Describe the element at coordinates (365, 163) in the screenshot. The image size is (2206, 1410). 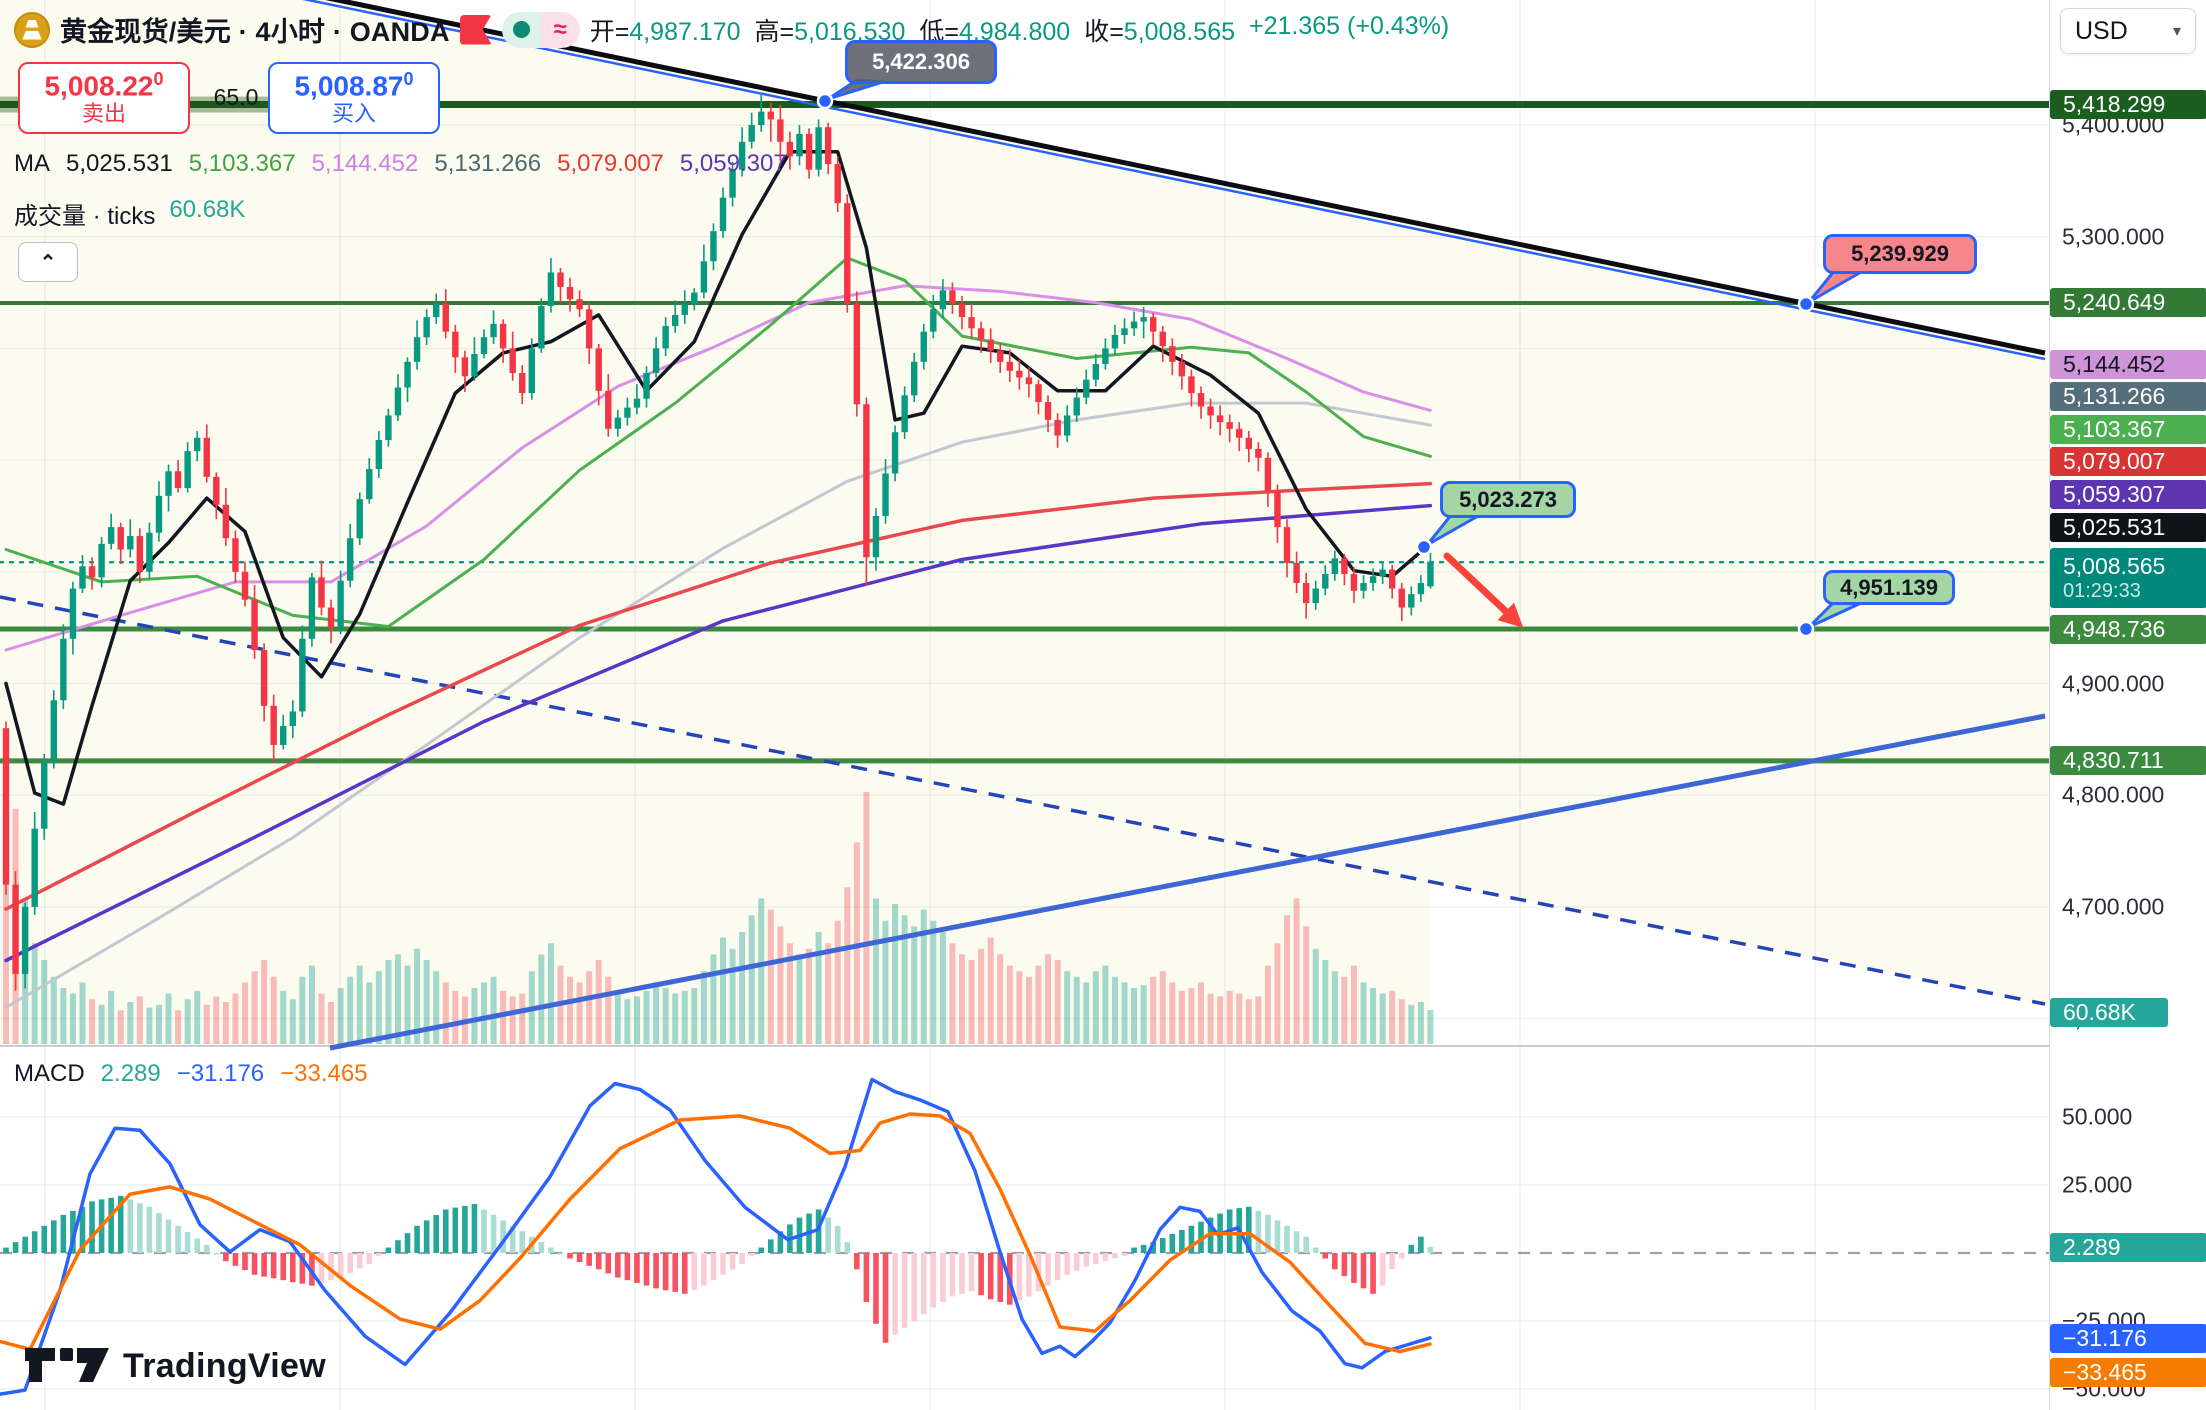
I see `ma-value: 5,144.452` at that location.